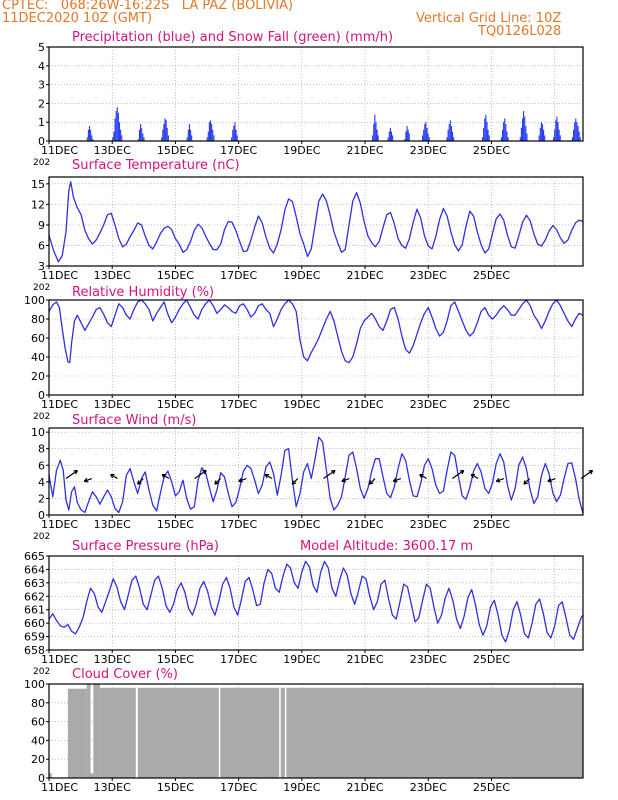 The width and height of the screenshot is (618, 800). Describe the element at coordinates (316, 94) in the screenshot. I see `precip-frame` at that location.